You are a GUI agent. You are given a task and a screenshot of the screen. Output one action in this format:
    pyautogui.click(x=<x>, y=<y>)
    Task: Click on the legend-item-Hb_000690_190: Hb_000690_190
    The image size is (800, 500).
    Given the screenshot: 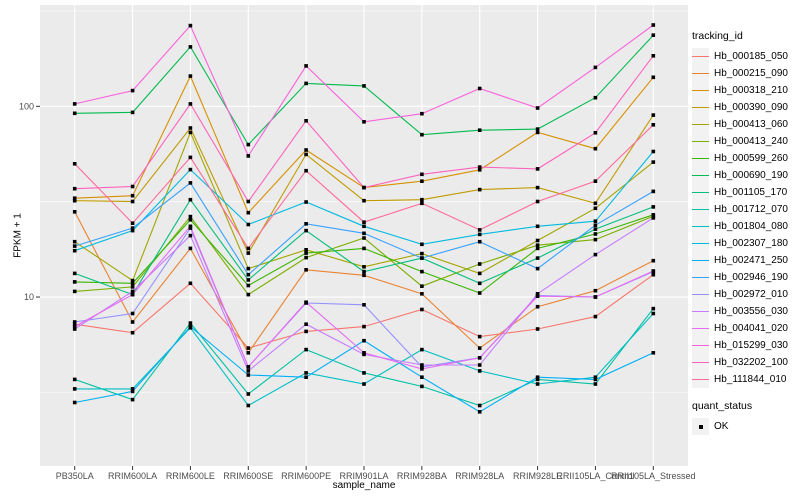 What is the action you would take?
    pyautogui.click(x=745, y=175)
    